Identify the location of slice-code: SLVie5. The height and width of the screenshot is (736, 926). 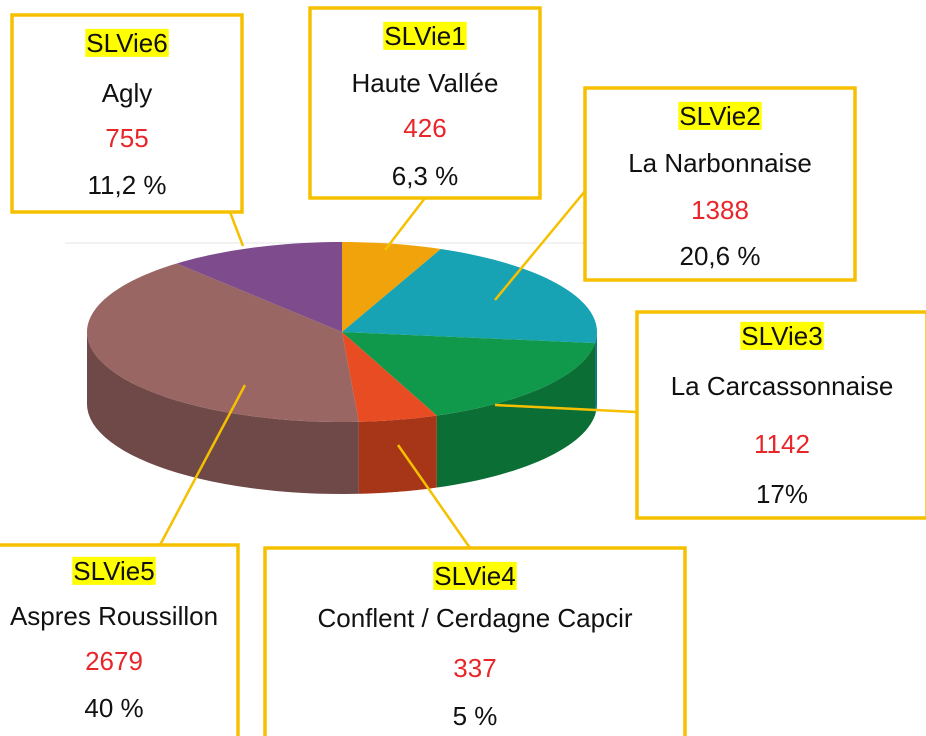
(113, 571).